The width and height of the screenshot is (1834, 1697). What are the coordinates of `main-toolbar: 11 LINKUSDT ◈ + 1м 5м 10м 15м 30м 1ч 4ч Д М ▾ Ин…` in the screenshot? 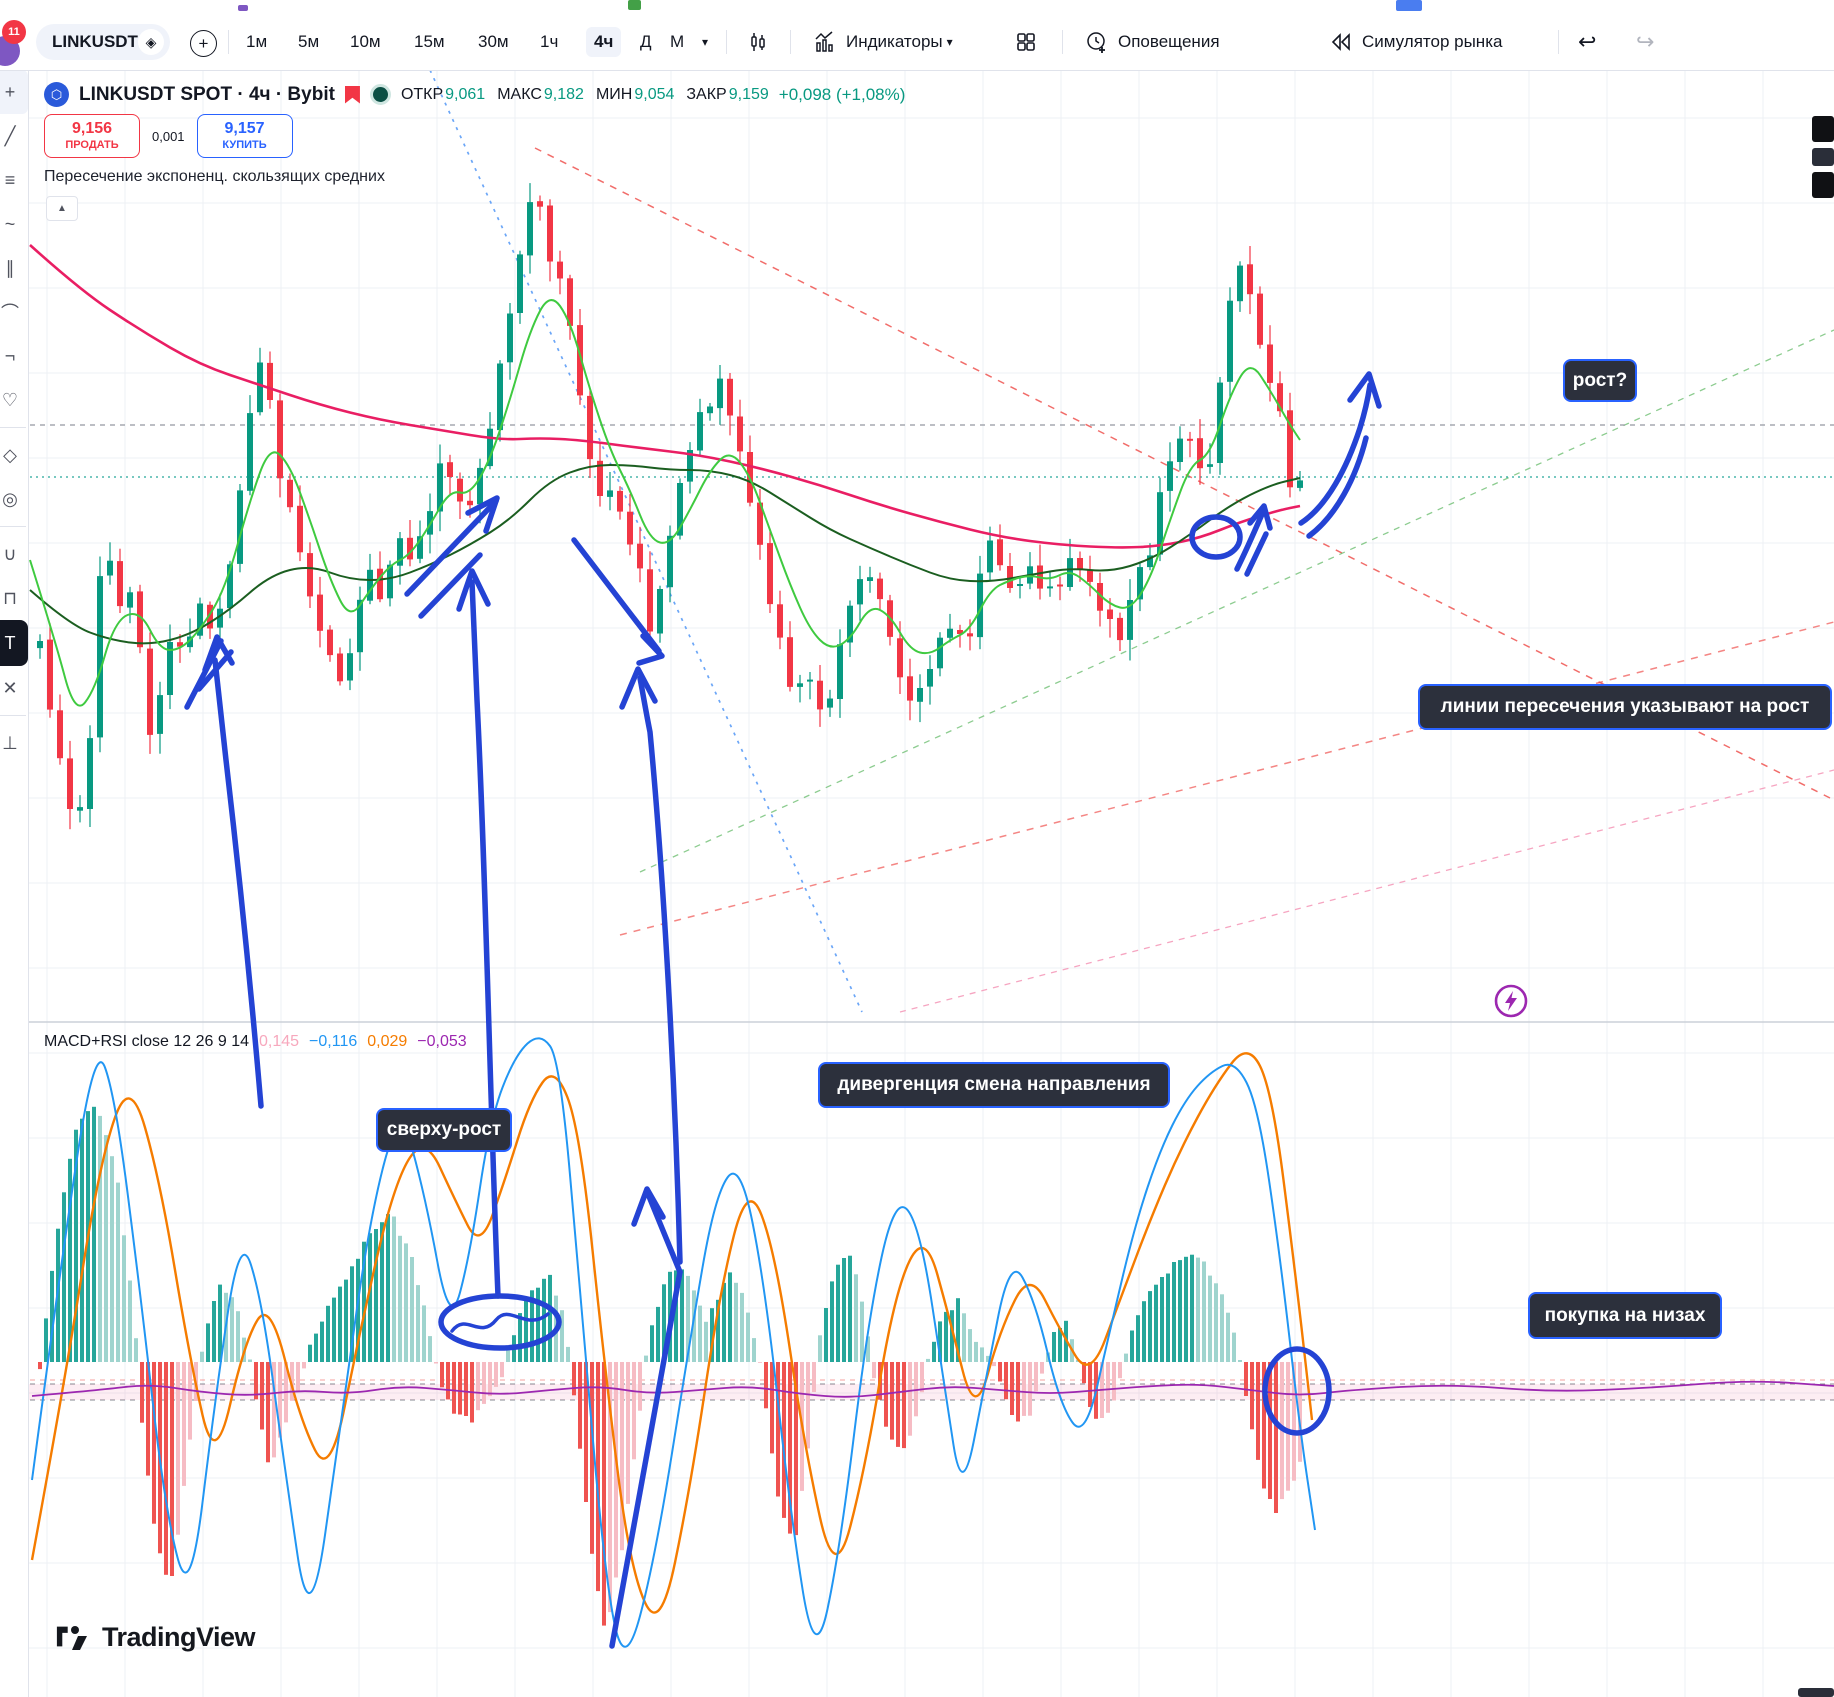 It's located at (917, 42).